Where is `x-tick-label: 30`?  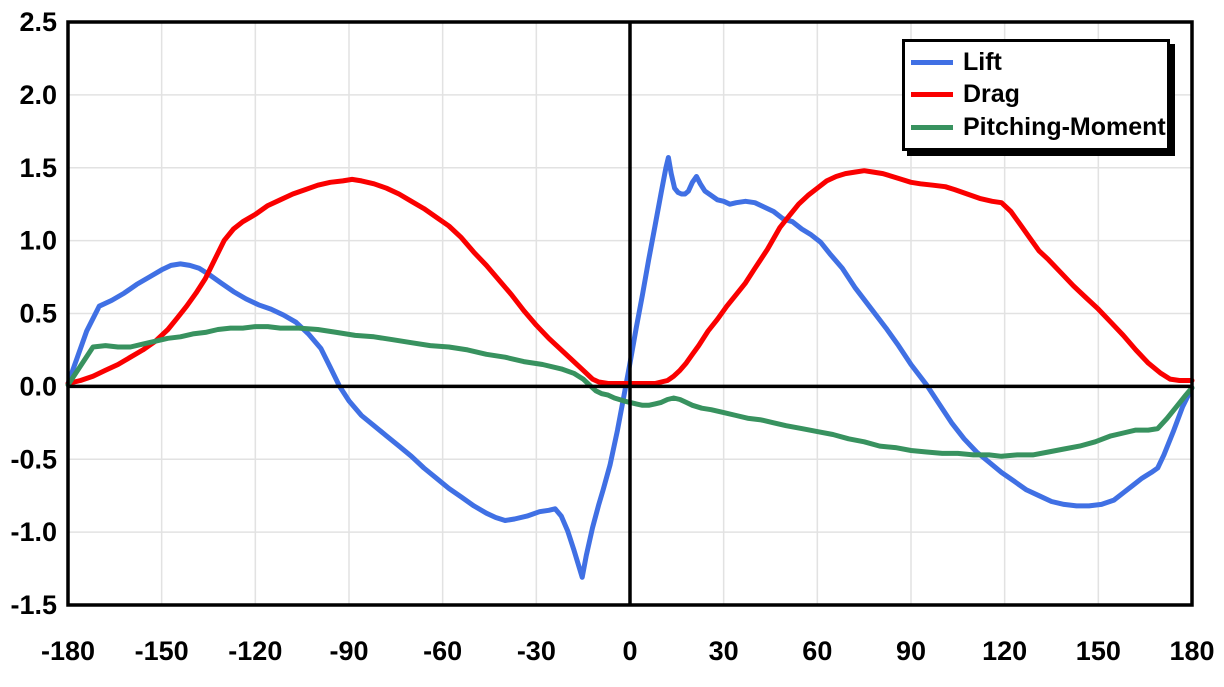
x-tick-label: 30 is located at coordinates (724, 651).